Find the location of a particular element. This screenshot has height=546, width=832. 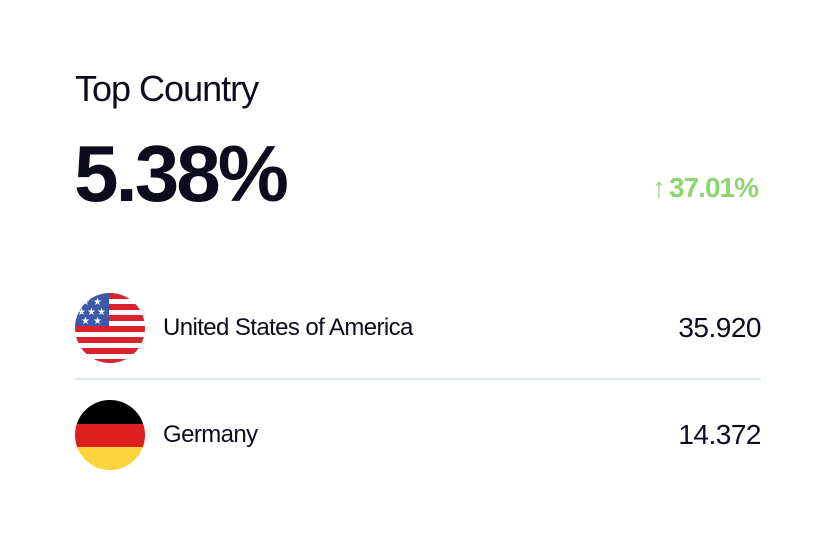

list-item: Germany 14.372 is located at coordinates (418, 435).